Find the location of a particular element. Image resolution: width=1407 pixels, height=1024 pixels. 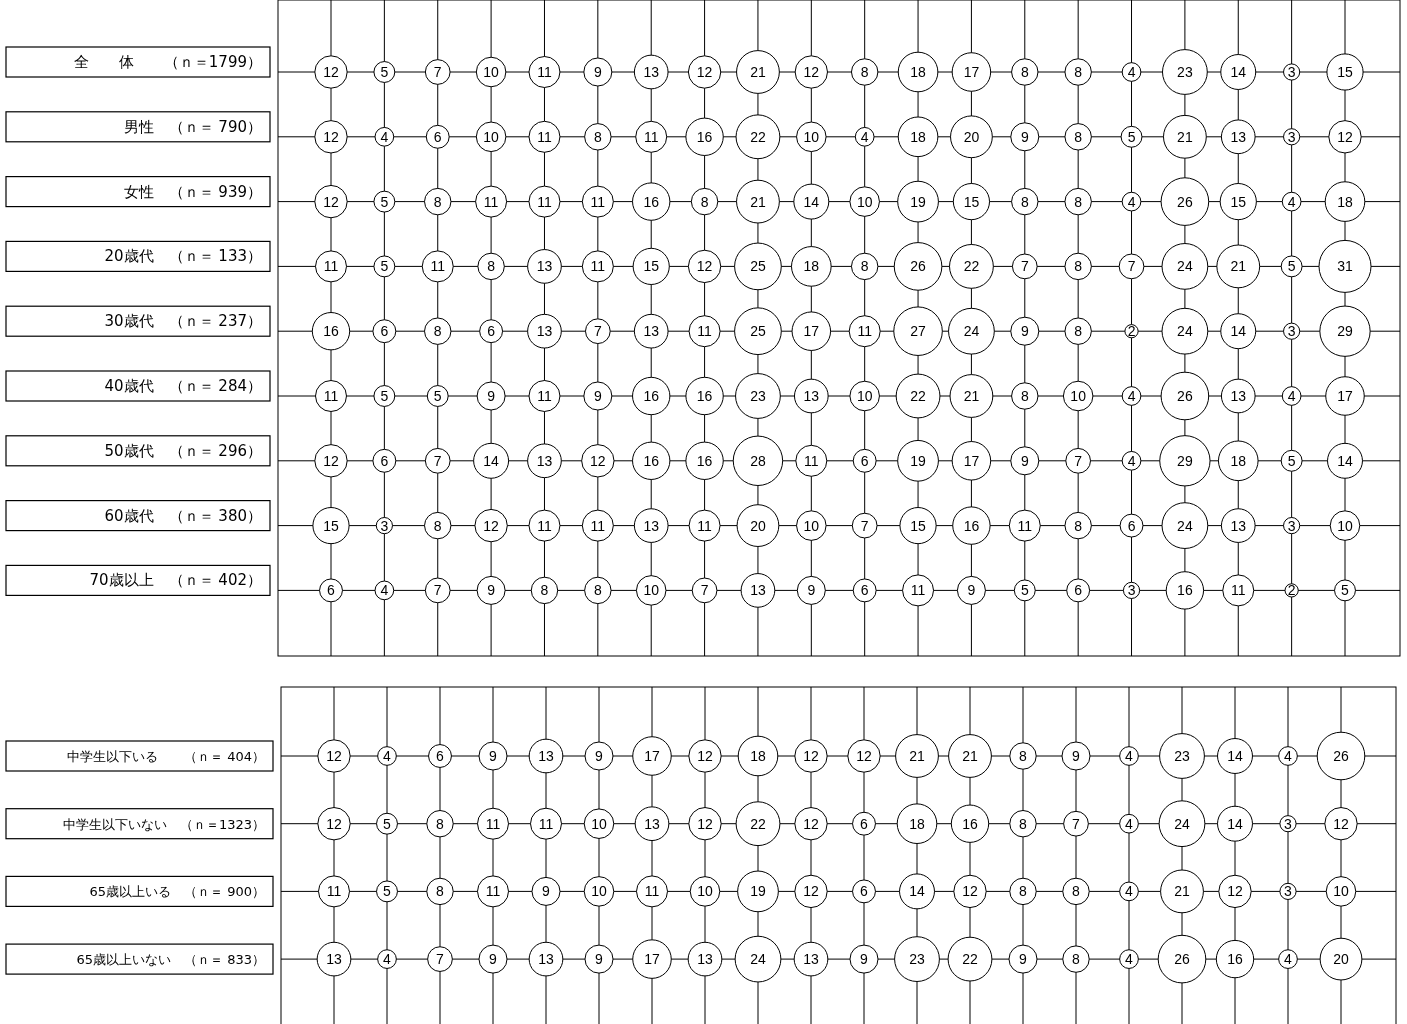

data-label: 21 is located at coordinates (758, 72).